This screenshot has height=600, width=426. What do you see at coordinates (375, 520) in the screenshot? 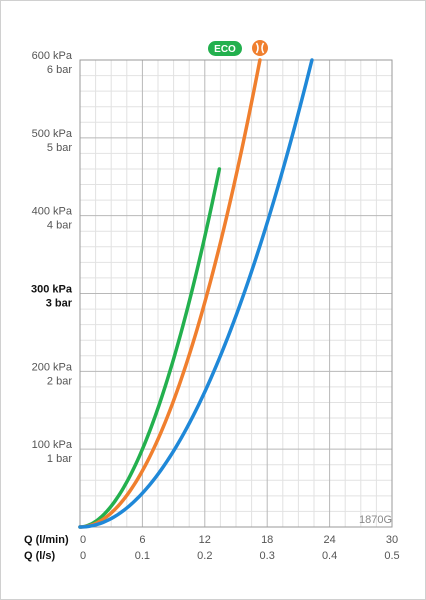
I see `product-code: 1870G` at bounding box center [375, 520].